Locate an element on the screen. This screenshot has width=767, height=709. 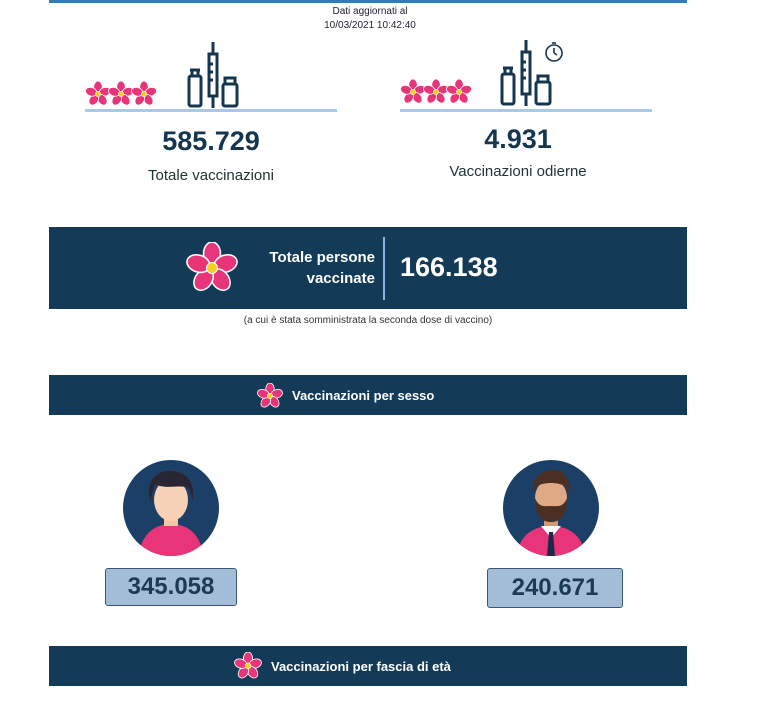
female-count: 345.058 is located at coordinates (171, 587).